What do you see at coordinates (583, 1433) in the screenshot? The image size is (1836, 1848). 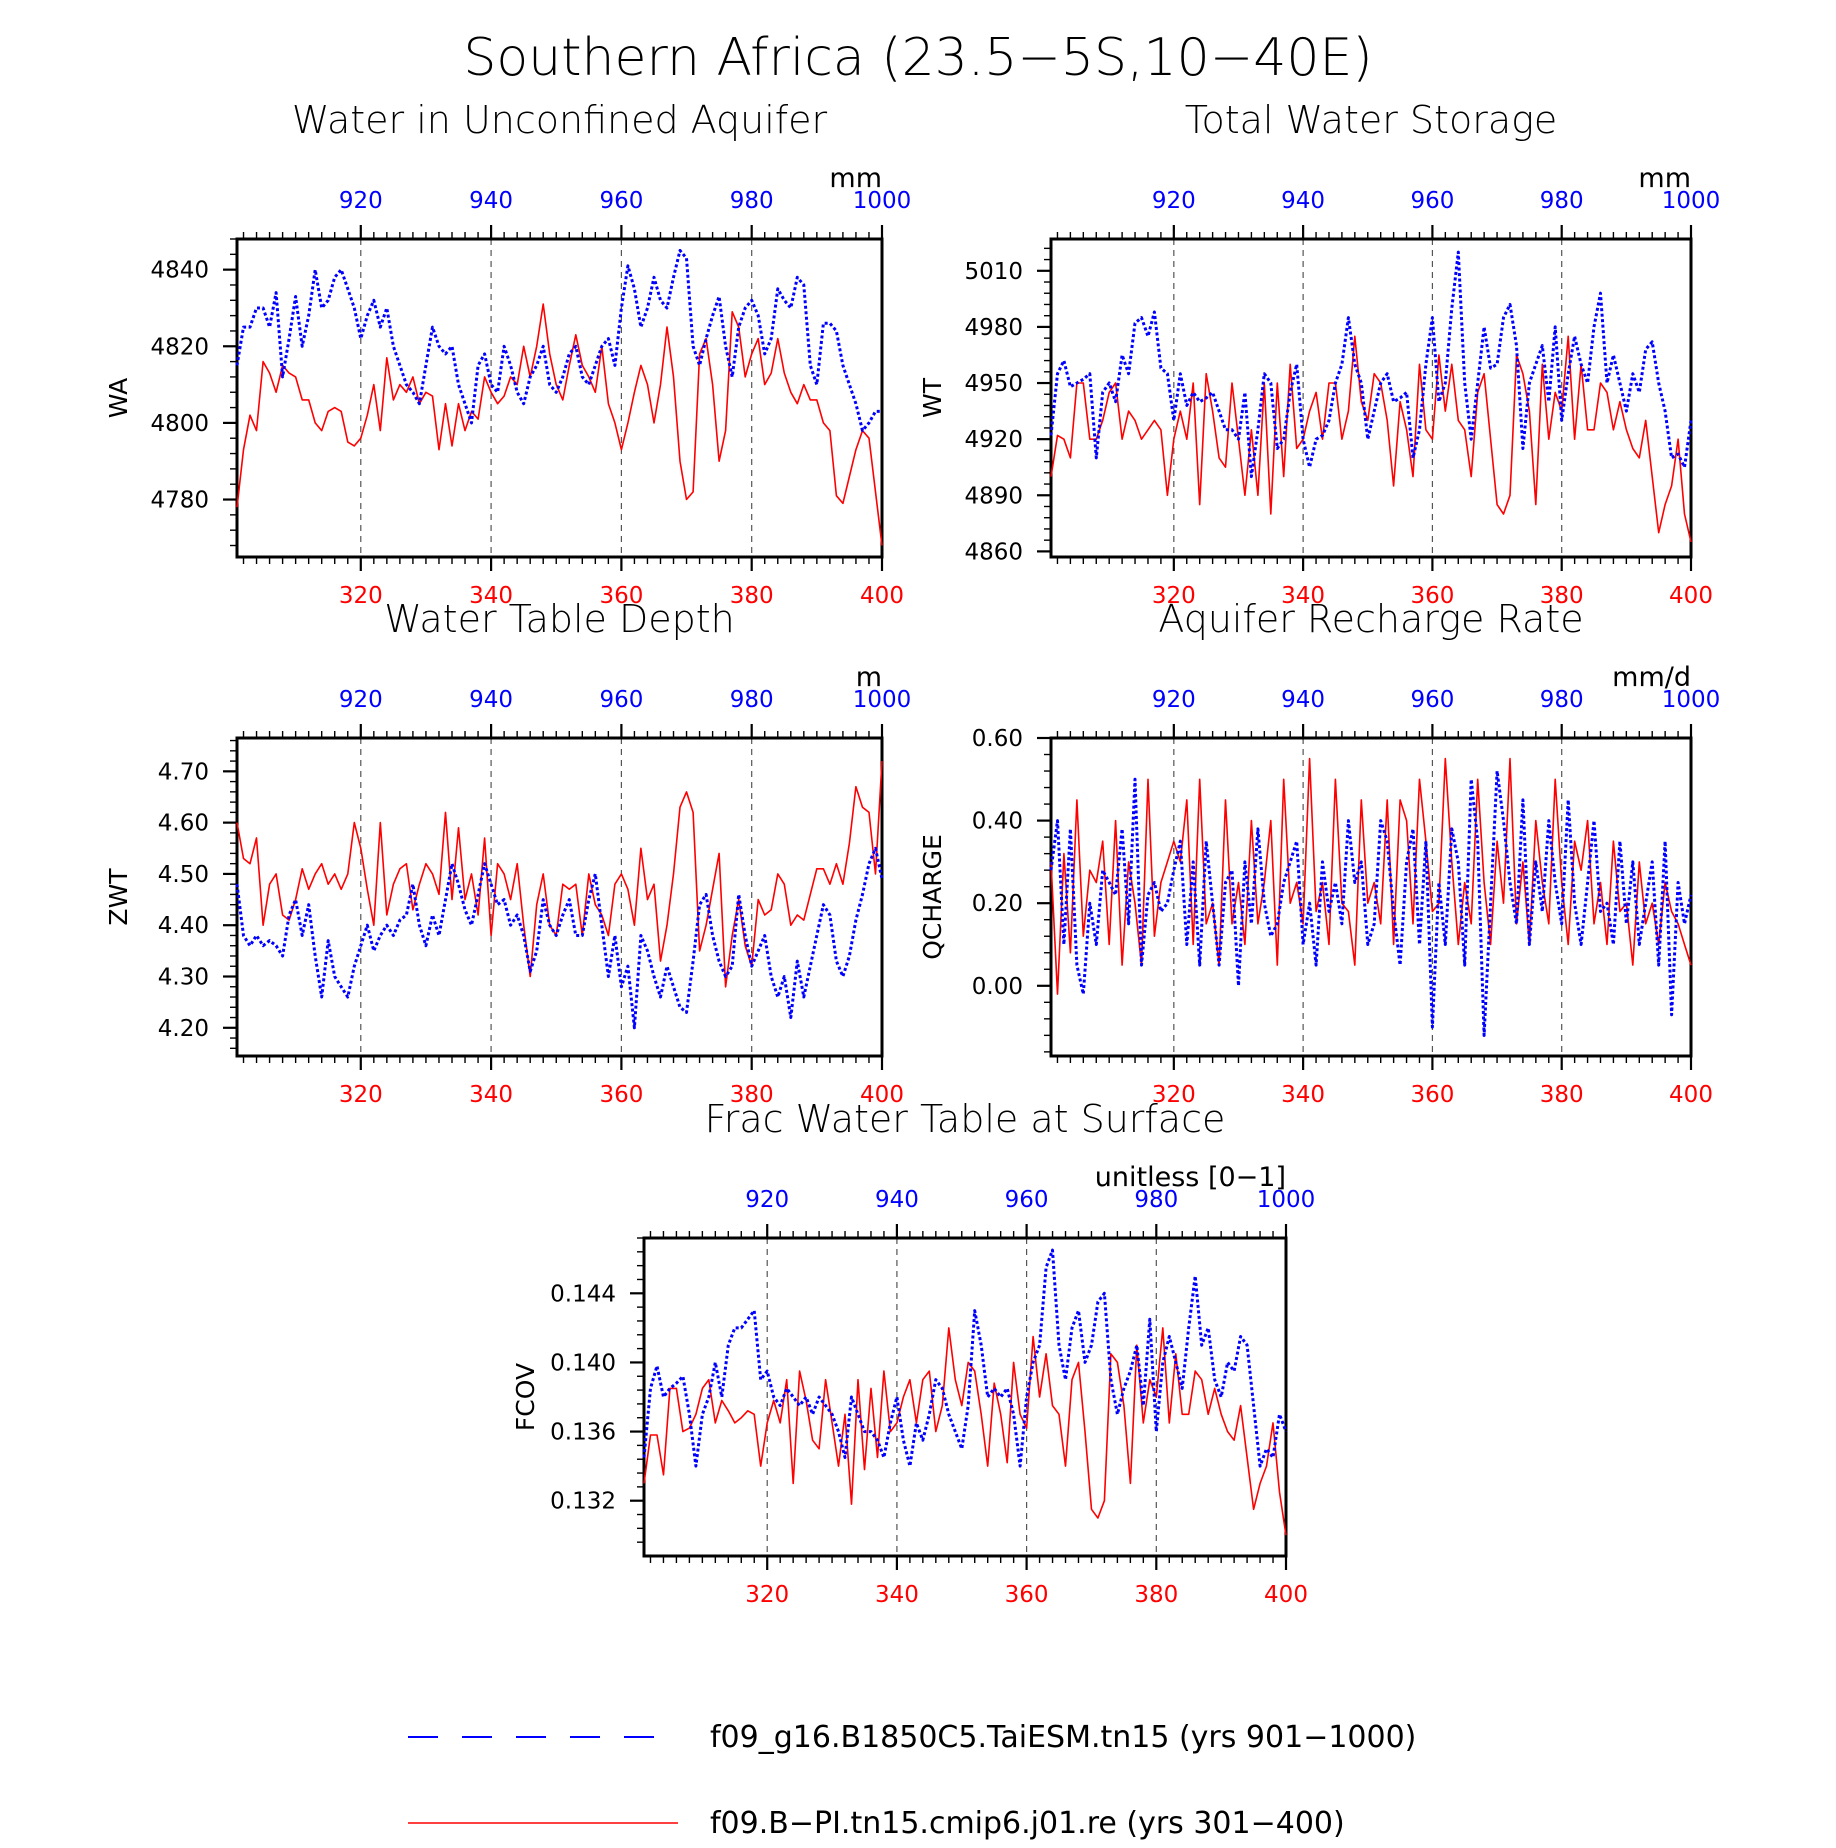 I see `y-tick-label: 0.136` at bounding box center [583, 1433].